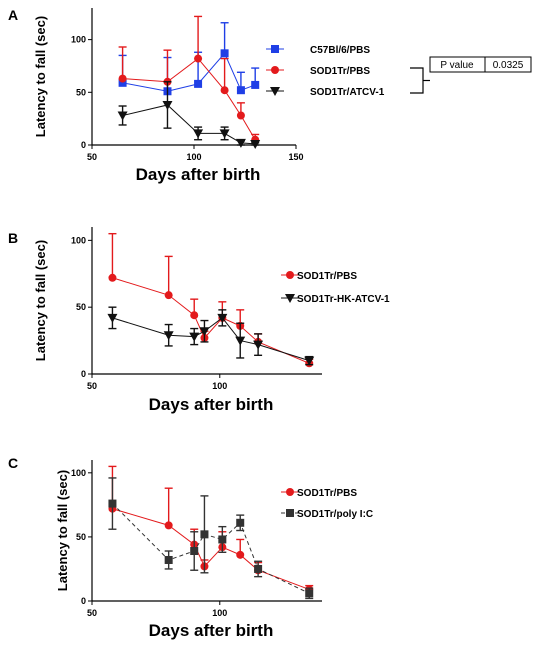 The image size is (536, 645). What do you see at coordinates (13, 15) in the screenshot?
I see `panel-letter: A` at bounding box center [13, 15].